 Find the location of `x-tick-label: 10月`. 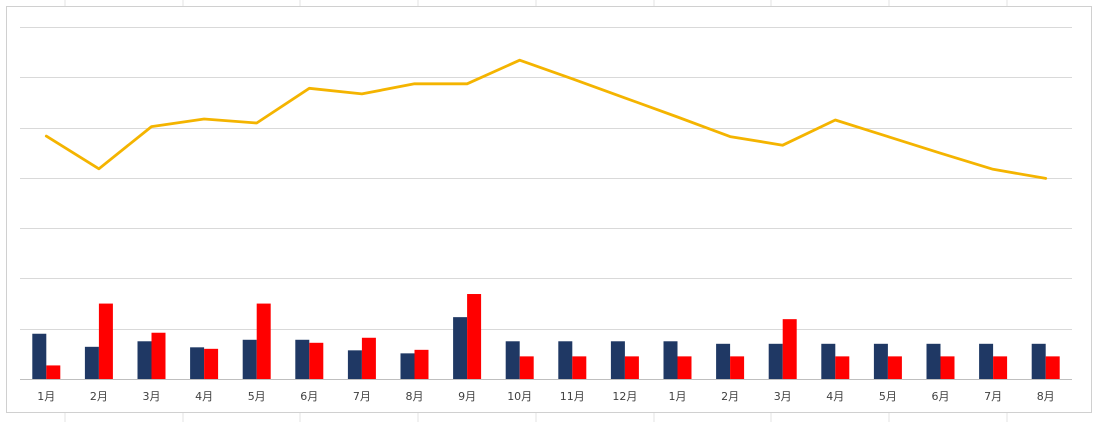

x-tick-label: 10月 is located at coordinates (519, 396).